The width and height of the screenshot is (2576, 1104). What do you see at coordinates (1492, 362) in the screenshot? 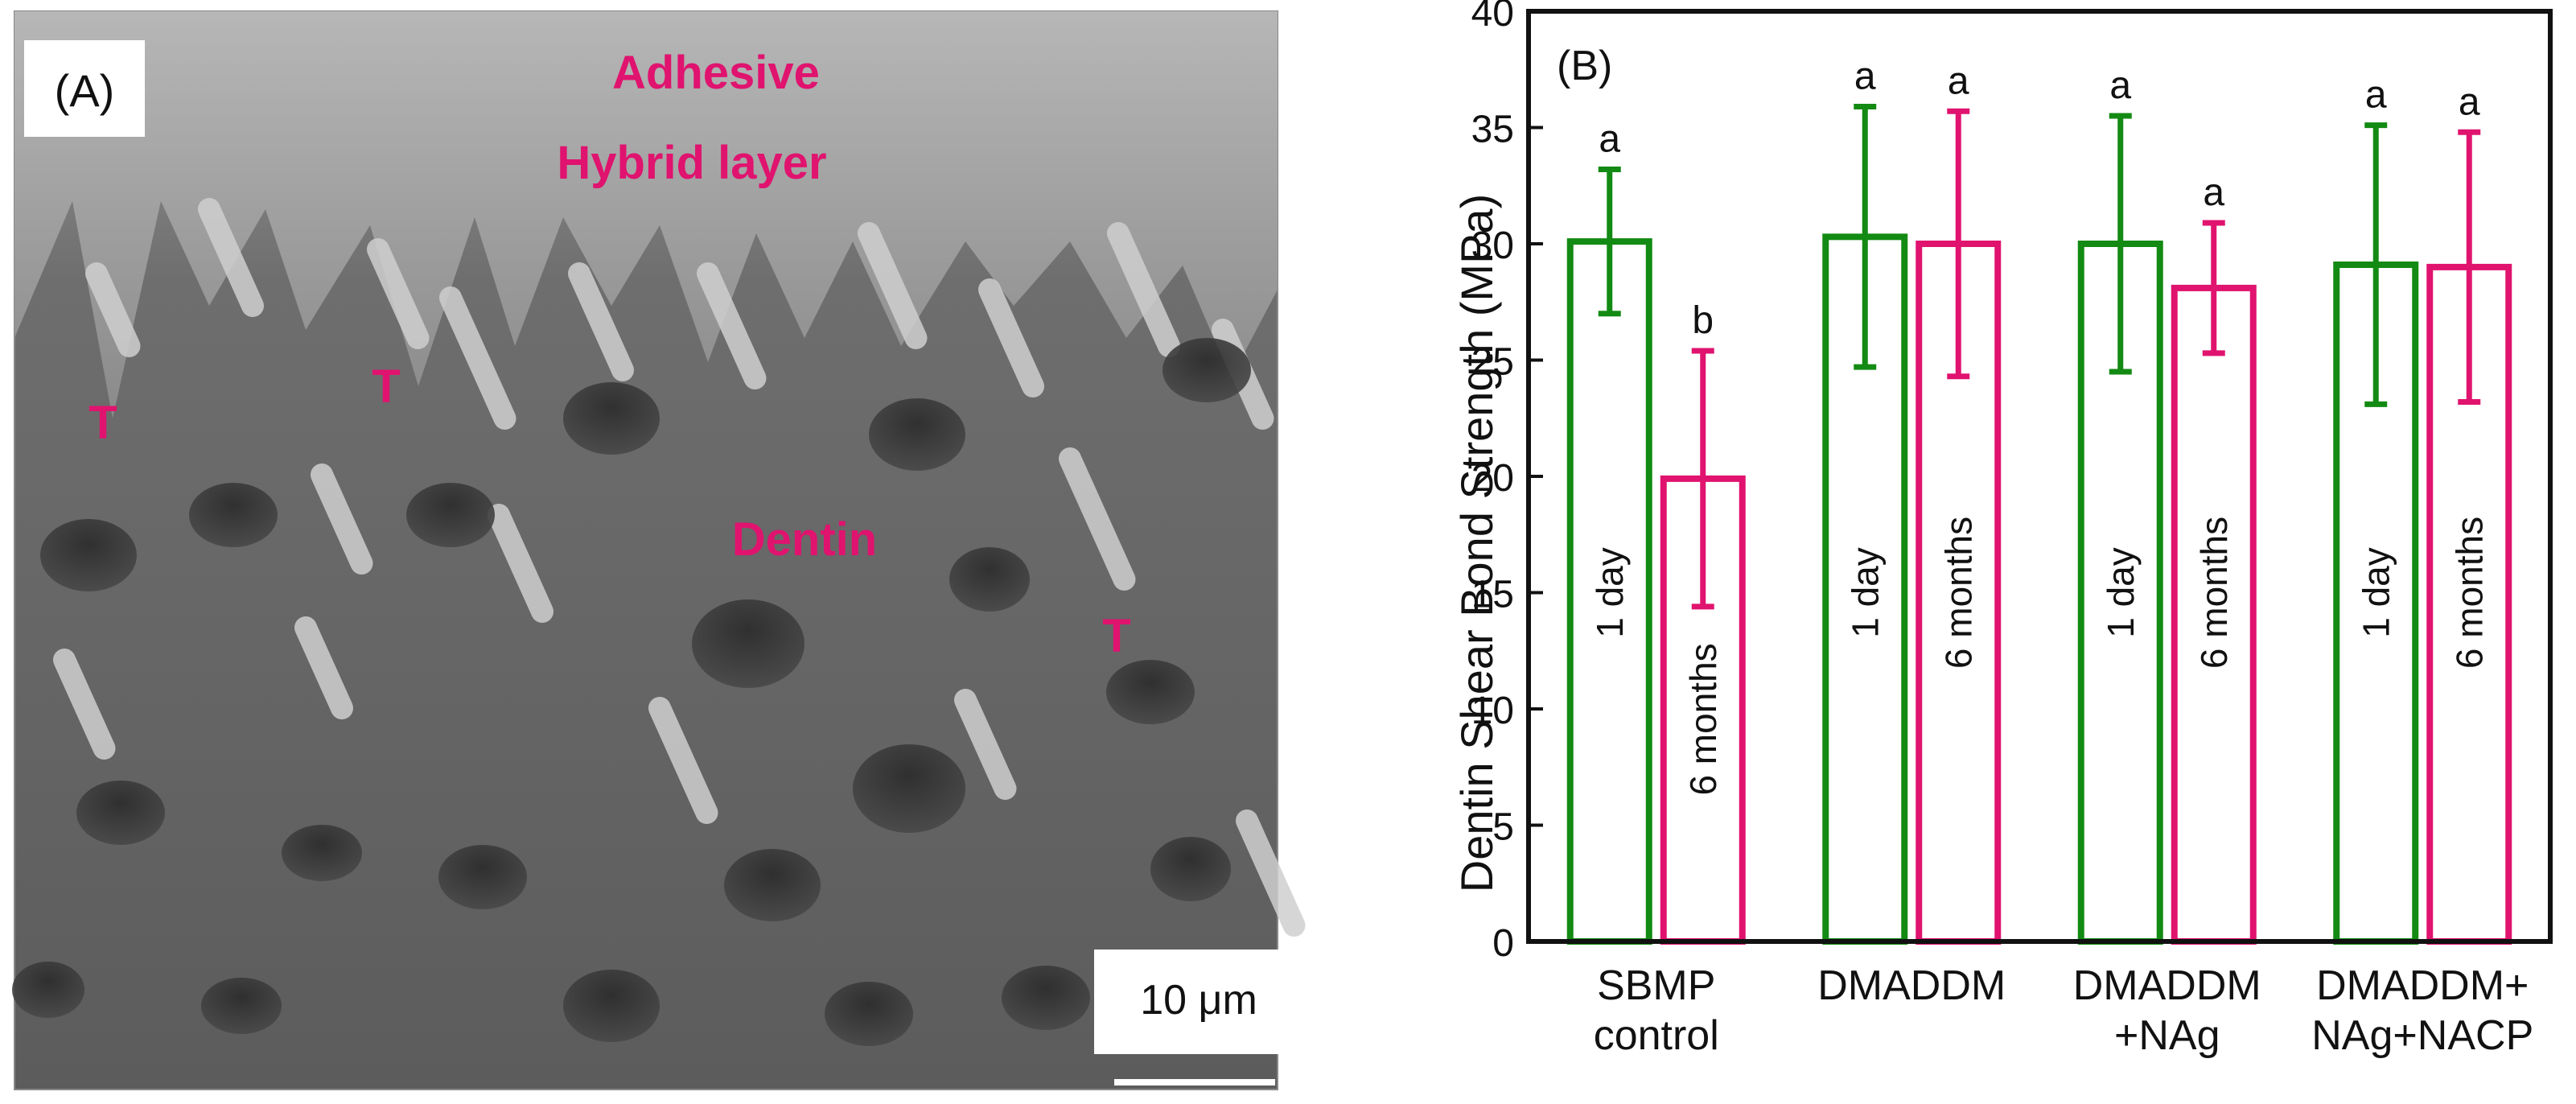
I see `y-tick-label: 25` at bounding box center [1492, 362].